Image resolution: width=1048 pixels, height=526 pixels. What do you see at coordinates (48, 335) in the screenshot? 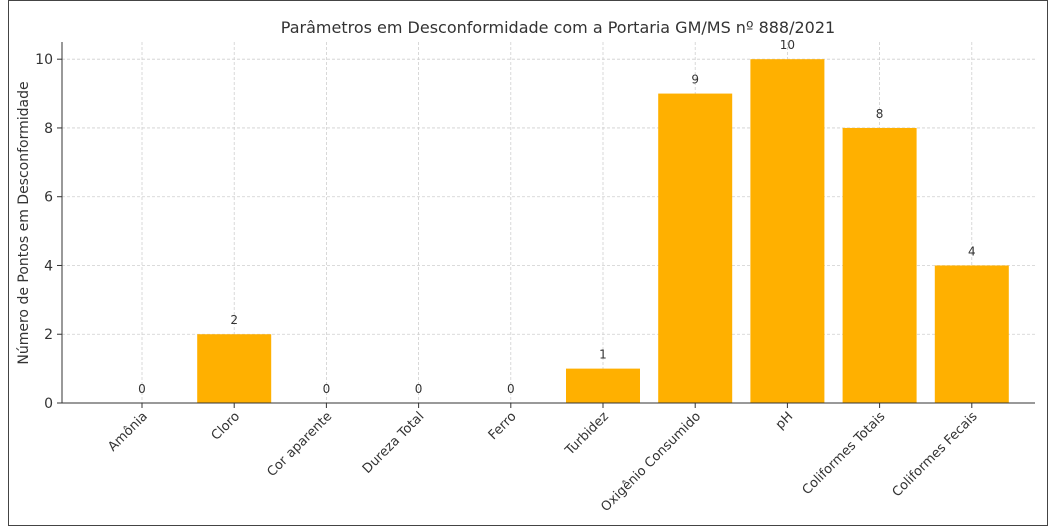
I see `y-tick-label: 2` at bounding box center [48, 335].